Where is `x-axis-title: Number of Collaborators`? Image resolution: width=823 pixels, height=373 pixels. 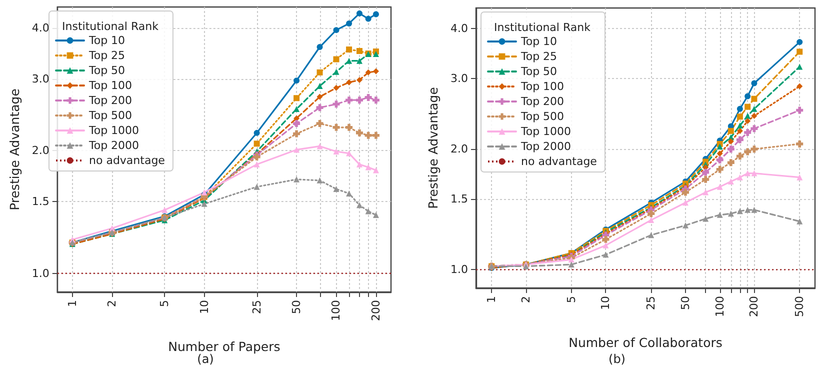 x-axis-title: Number of Collaborators is located at coordinates (645, 342).